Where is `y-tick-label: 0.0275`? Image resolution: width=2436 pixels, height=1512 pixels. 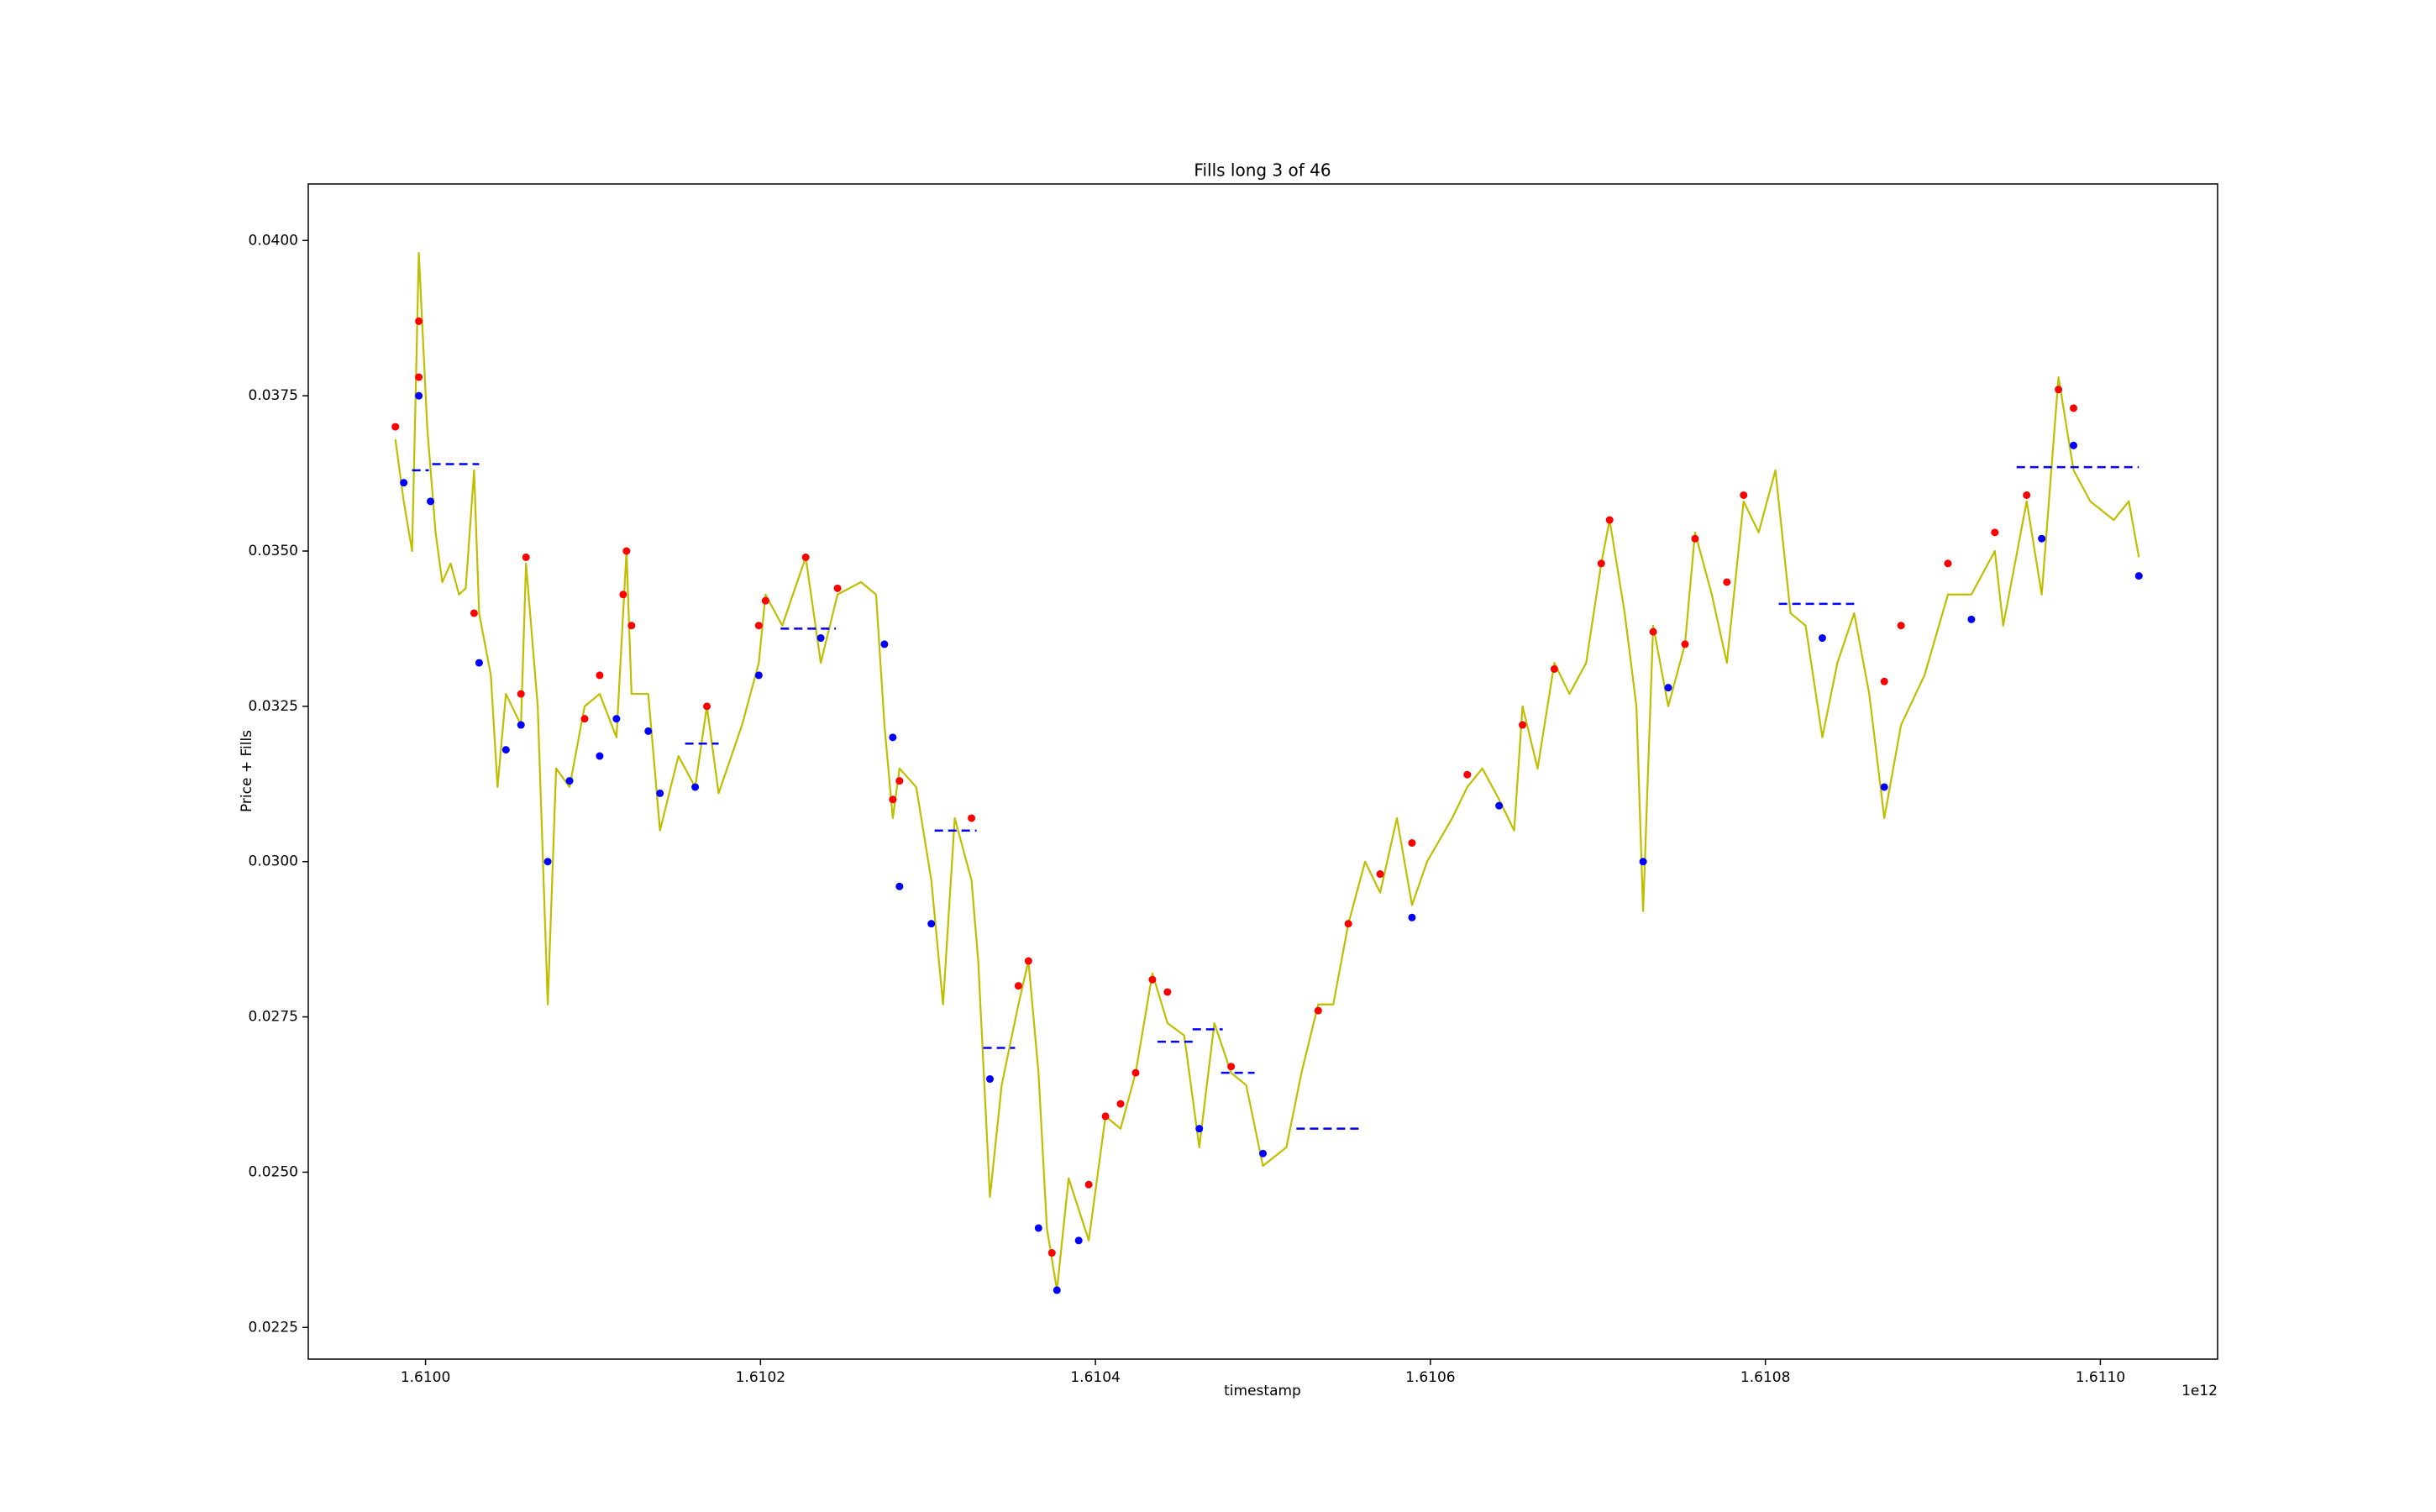
y-tick-label: 0.0275 is located at coordinates (273, 1017).